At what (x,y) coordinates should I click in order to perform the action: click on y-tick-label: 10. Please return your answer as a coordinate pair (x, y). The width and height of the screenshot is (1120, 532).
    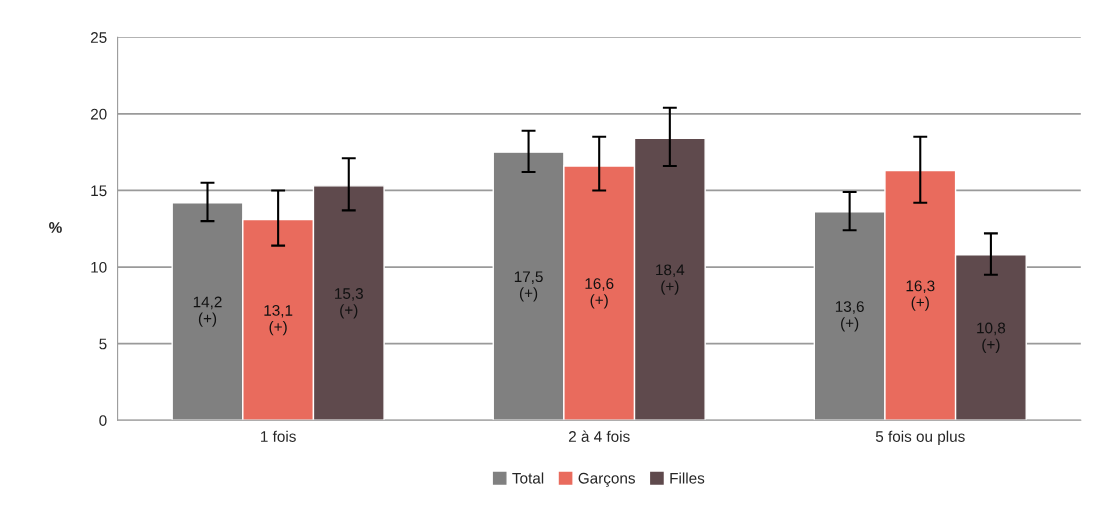
    Looking at the image, I should click on (99, 267).